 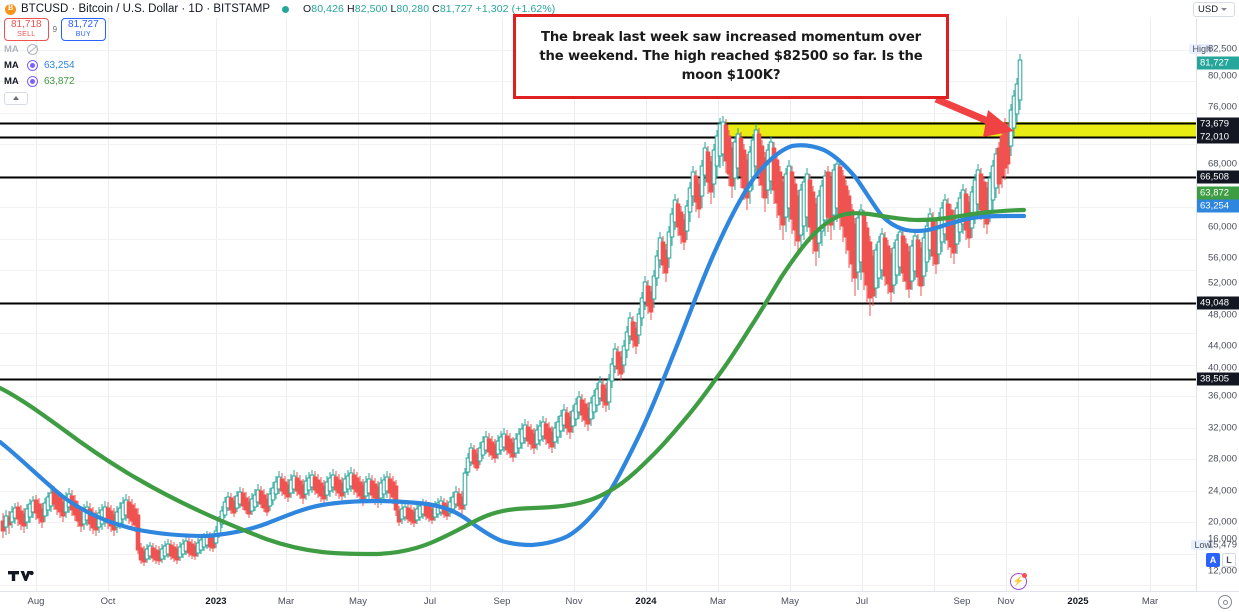 I want to click on high-value: 82,500, so click(x=371, y=9).